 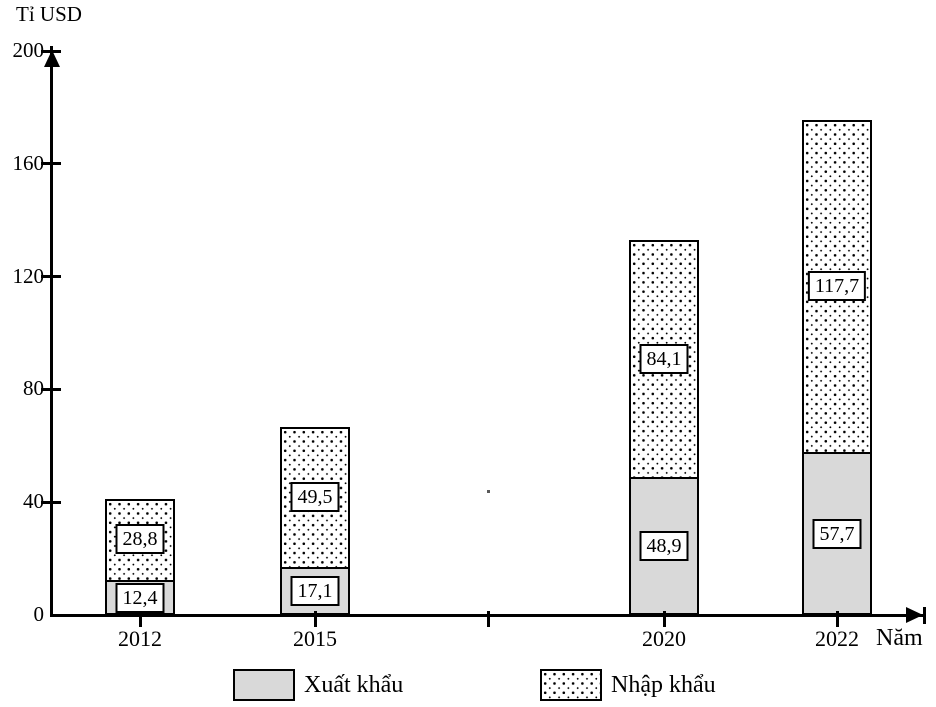 I want to click on value-label-import: 49,5, so click(x=315, y=496).